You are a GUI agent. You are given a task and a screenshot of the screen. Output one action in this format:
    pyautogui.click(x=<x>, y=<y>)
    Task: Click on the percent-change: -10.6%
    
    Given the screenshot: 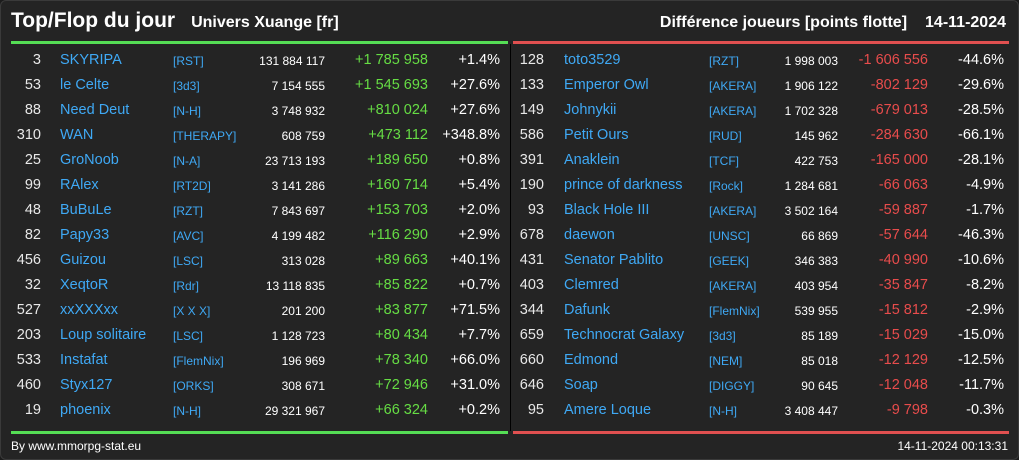 What is the action you would take?
    pyautogui.click(x=981, y=260)
    